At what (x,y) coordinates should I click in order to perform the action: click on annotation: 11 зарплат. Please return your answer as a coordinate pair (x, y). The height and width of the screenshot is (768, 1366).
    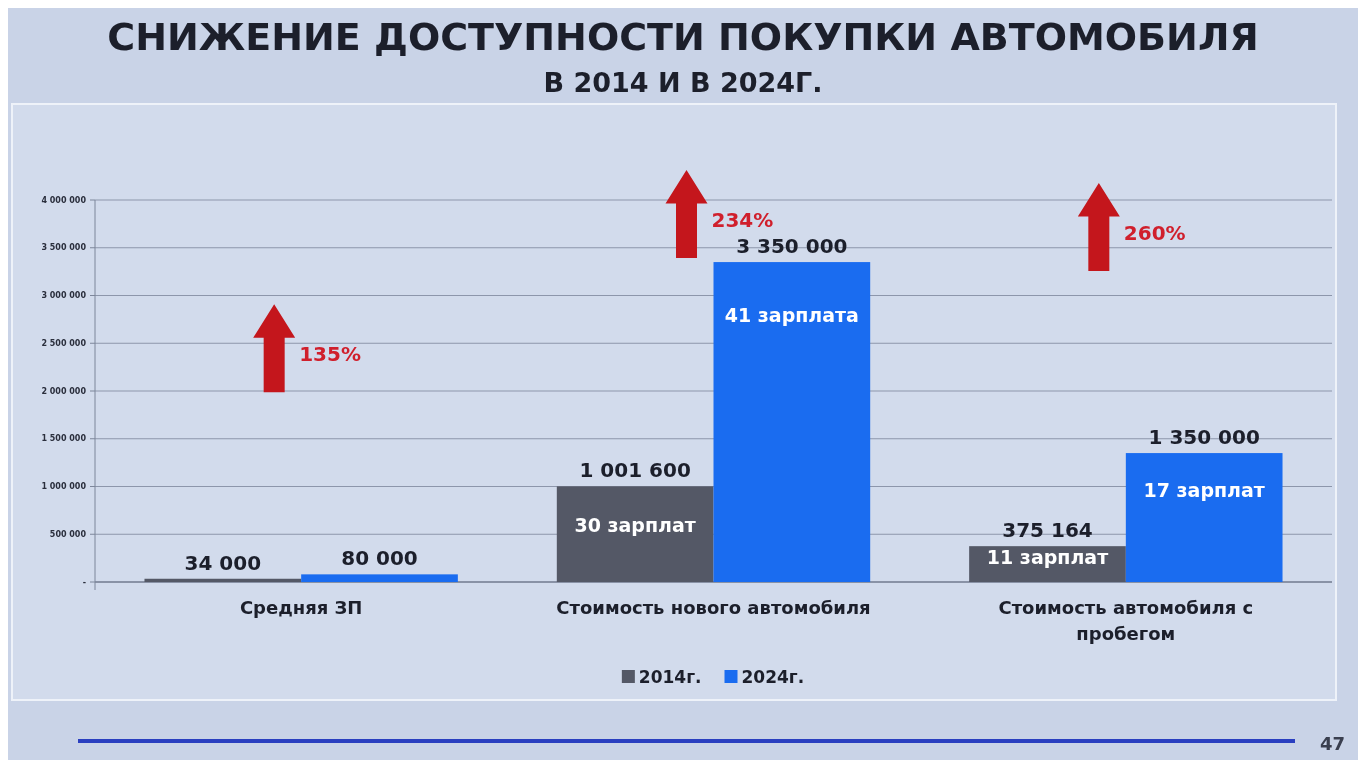
    Looking at the image, I should click on (1047, 557).